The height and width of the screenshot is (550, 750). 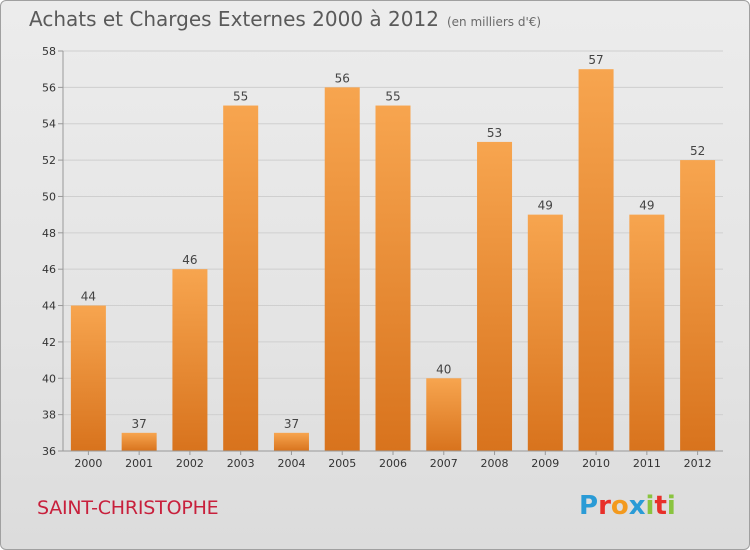 I want to click on value-label-2005: 56, so click(x=342, y=78).